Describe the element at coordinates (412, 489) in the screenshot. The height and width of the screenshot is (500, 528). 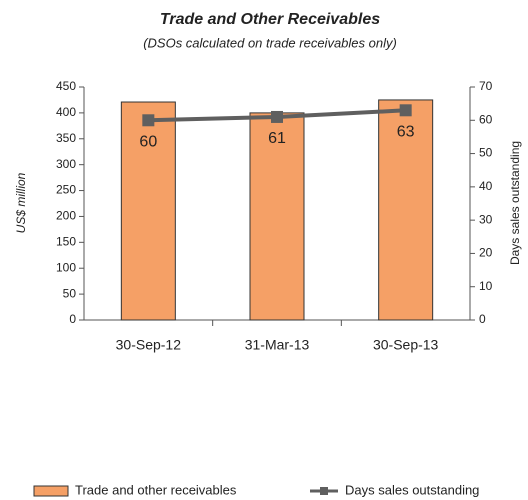
I see `legend-label: Days sales outstanding` at that location.